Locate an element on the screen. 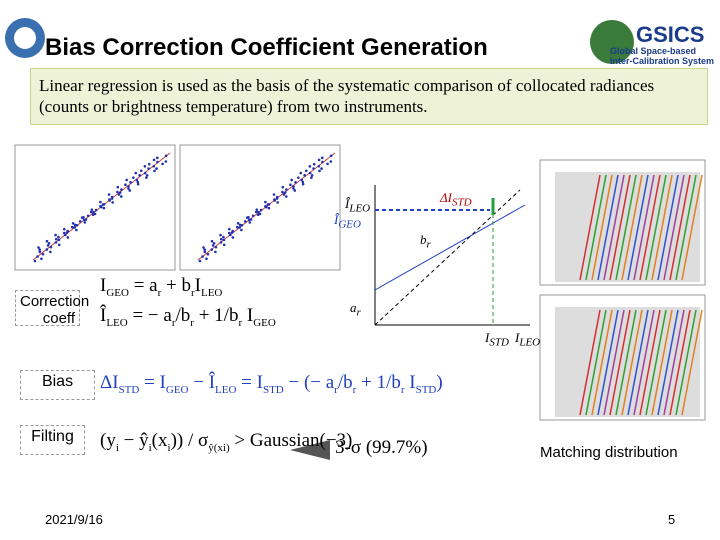  eq-text: − ŷ is located at coordinates (133, 440).